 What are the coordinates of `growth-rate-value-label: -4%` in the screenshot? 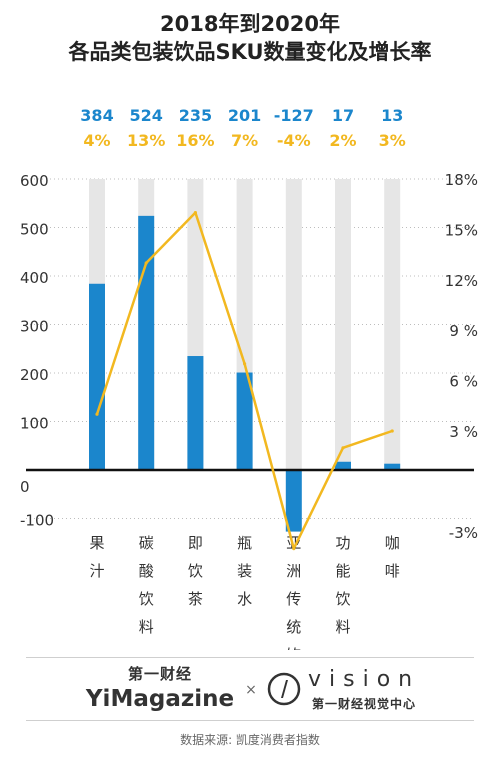 It's located at (294, 140).